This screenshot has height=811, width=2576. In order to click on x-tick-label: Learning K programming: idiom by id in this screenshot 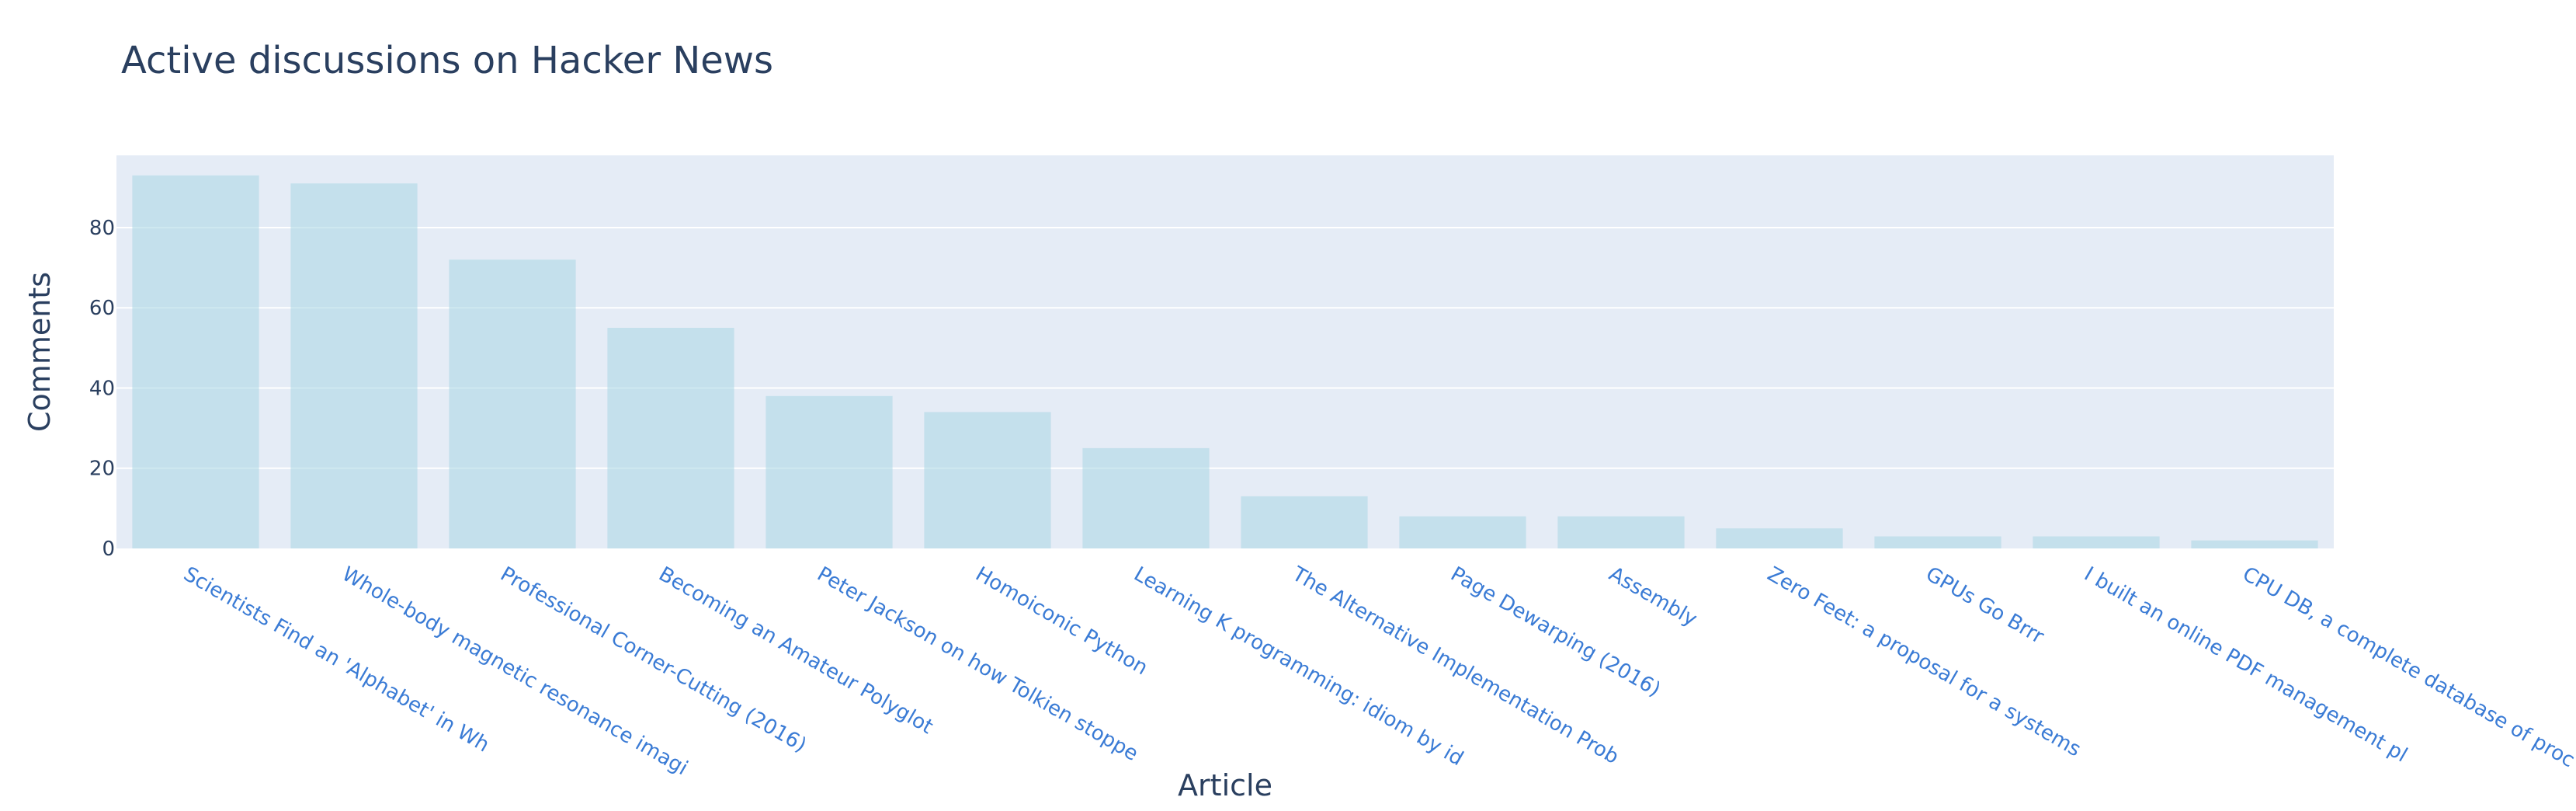, I will do `click(1298, 666)`.